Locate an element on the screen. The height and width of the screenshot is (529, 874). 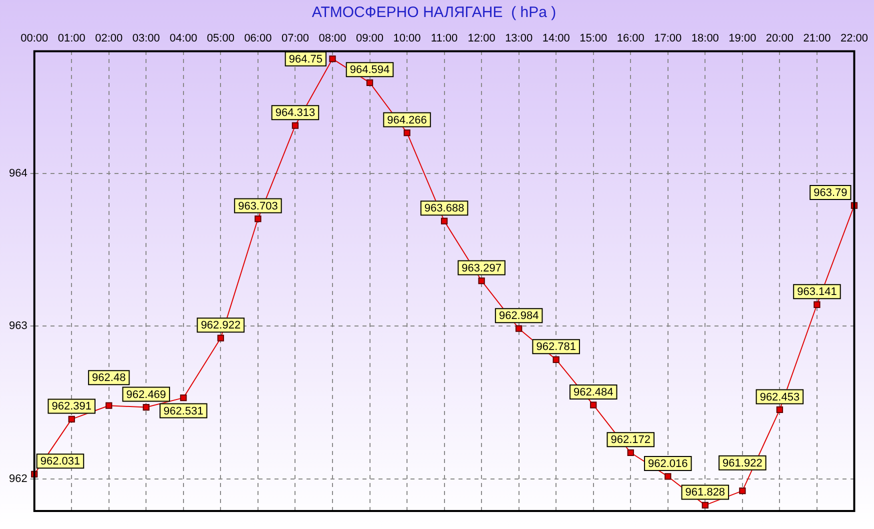
x-tick-label: 15:00 is located at coordinates (594, 38).